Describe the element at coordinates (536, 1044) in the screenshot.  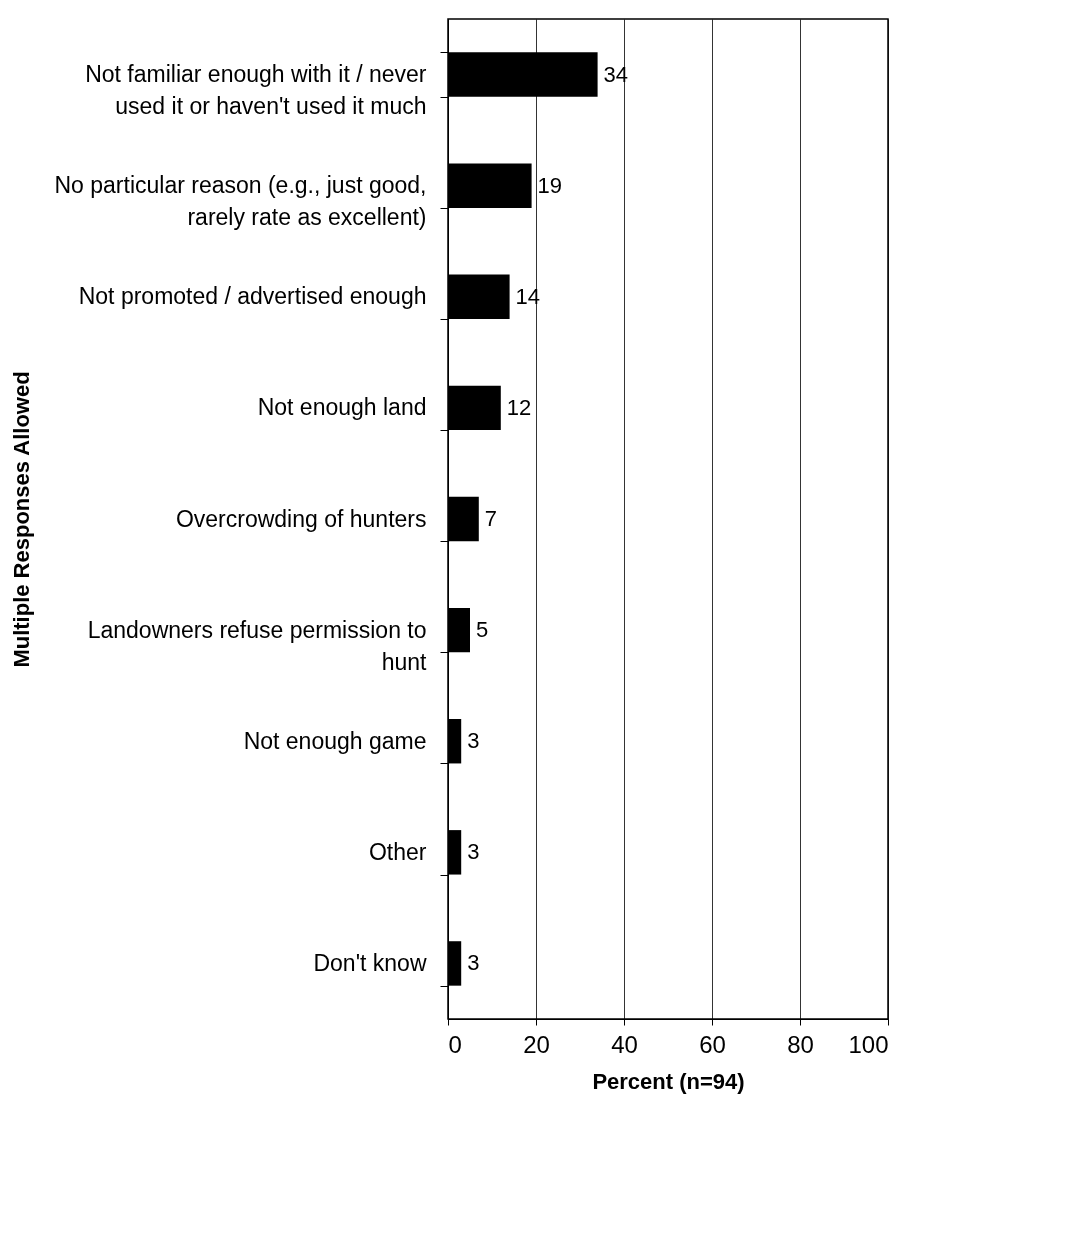
I see `x-tick-label: 20` at that location.